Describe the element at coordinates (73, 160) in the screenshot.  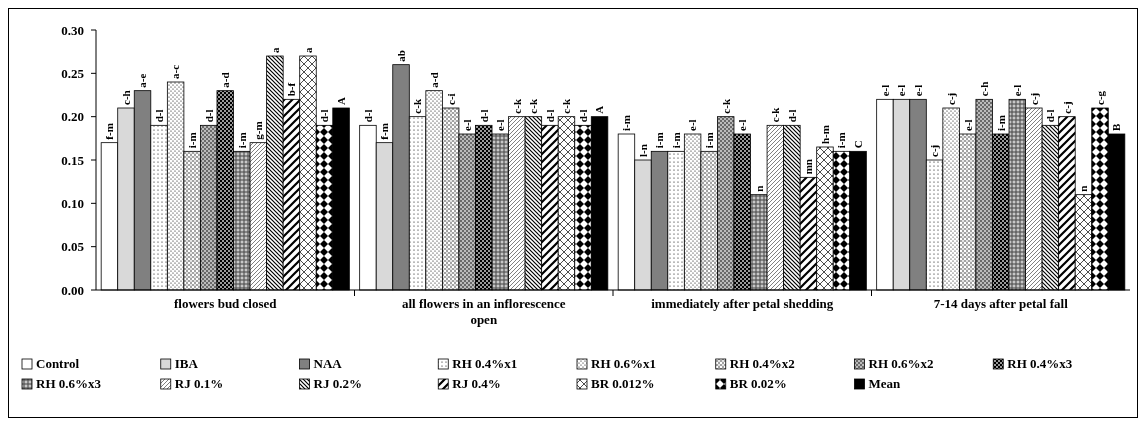
I see `y-tick-label: 0.15` at that location.